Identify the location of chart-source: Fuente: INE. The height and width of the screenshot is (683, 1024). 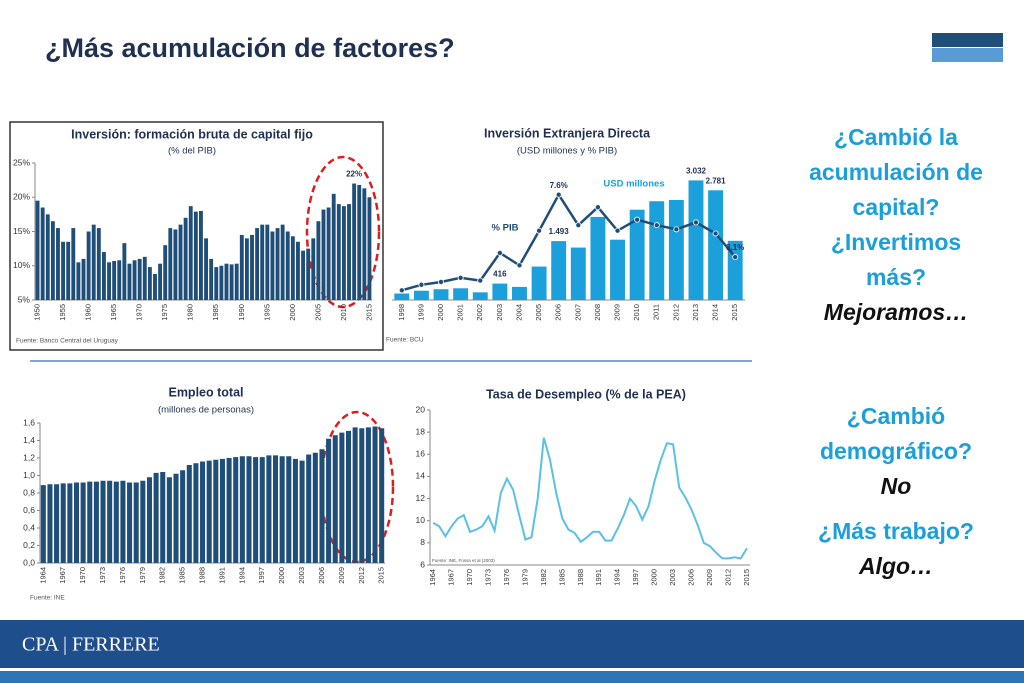
(47, 598).